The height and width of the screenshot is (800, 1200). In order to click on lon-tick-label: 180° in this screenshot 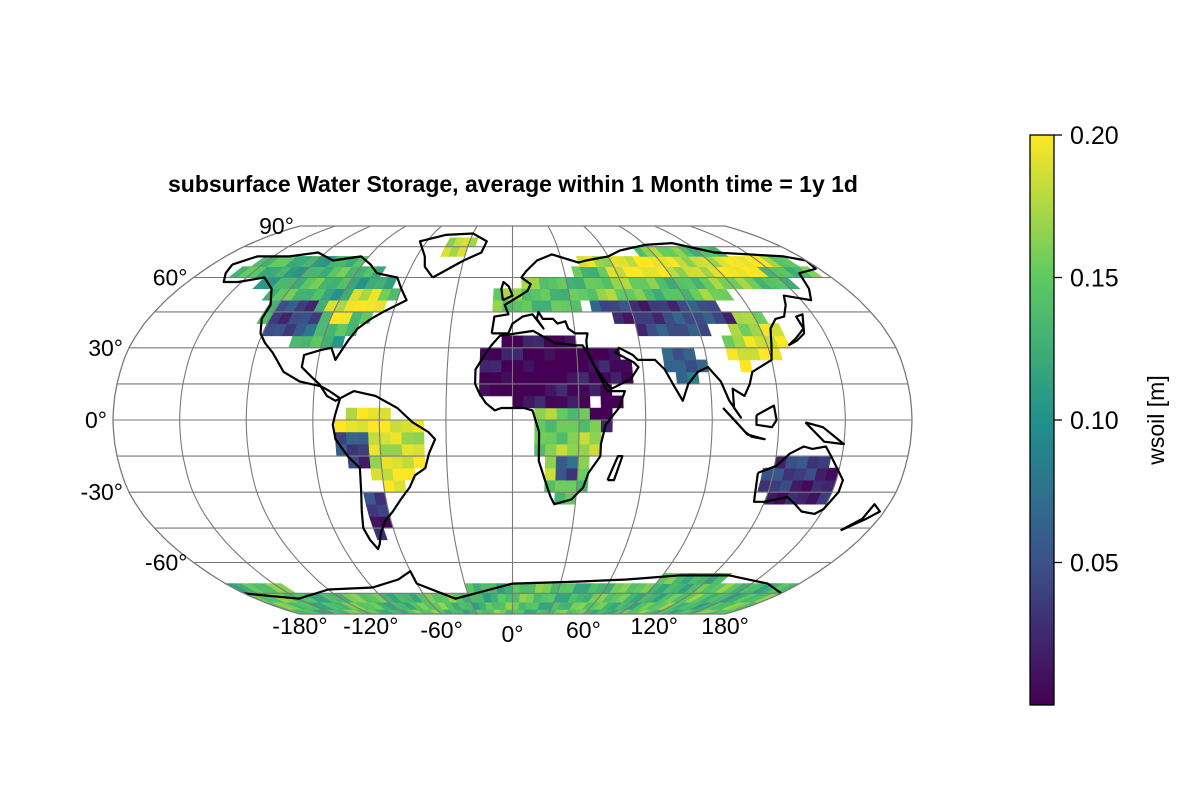, I will do `click(725, 626)`.